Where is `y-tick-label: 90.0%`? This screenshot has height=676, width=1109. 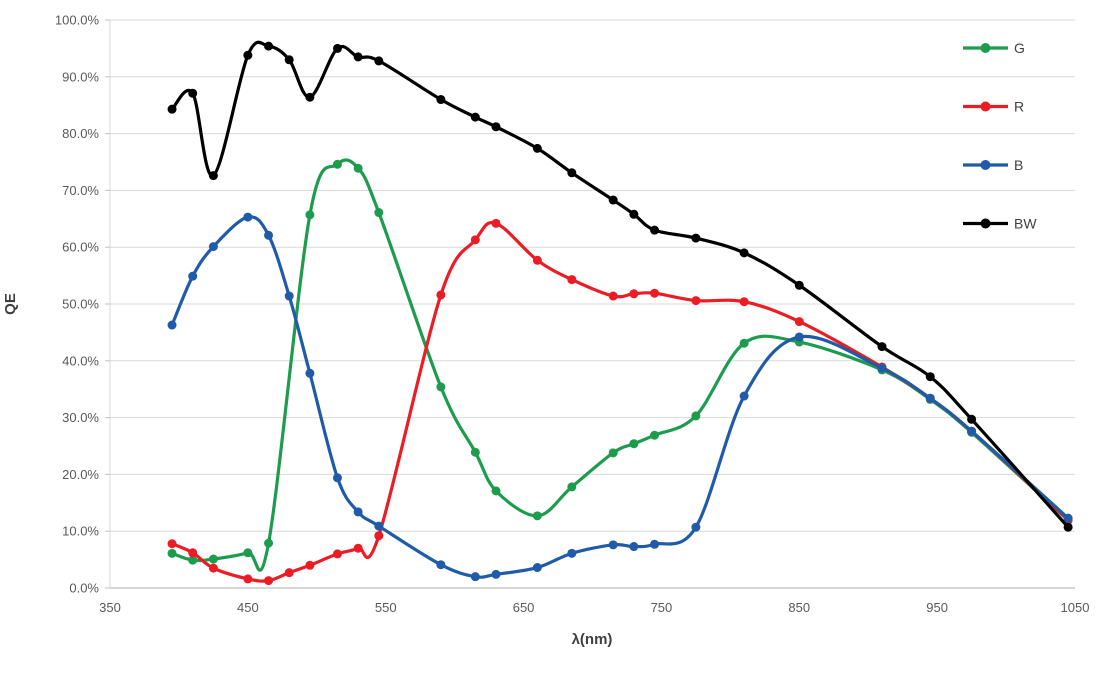 y-tick-label: 90.0% is located at coordinates (80, 76).